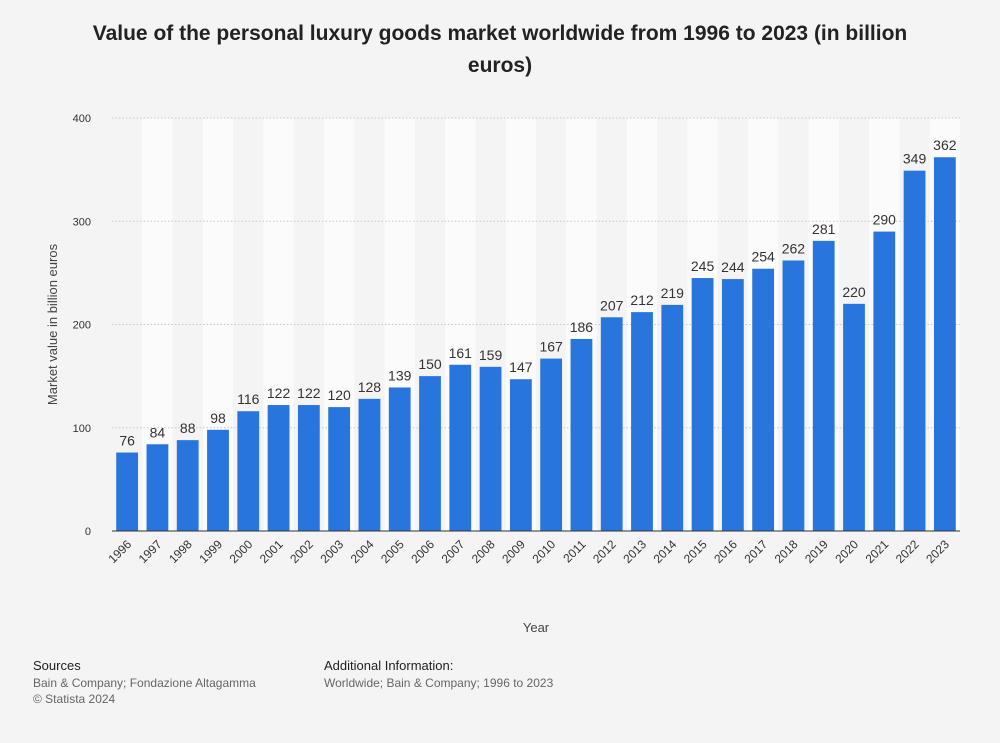 The width and height of the screenshot is (1000, 743). Describe the element at coordinates (52, 324) in the screenshot. I see `y-axis-title: Market value in billion euros` at that location.